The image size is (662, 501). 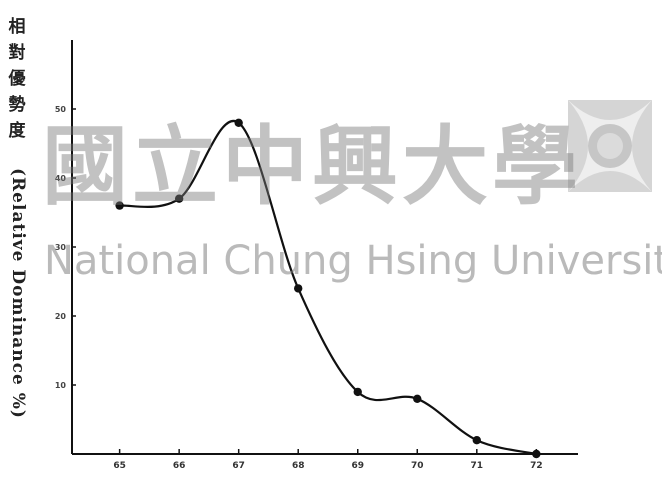 What do you see at coordinates (477, 466) in the screenshot?
I see `x-tick-label: 71` at bounding box center [477, 466].